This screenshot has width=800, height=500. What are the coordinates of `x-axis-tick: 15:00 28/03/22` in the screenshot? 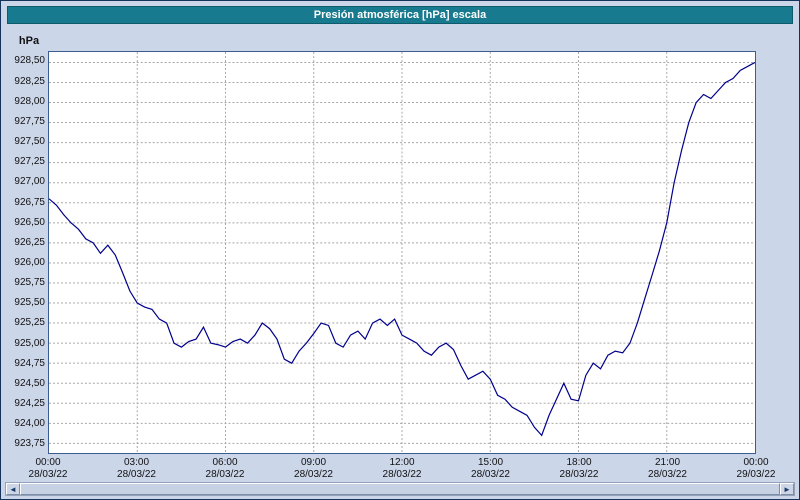 It's located at (491, 469).